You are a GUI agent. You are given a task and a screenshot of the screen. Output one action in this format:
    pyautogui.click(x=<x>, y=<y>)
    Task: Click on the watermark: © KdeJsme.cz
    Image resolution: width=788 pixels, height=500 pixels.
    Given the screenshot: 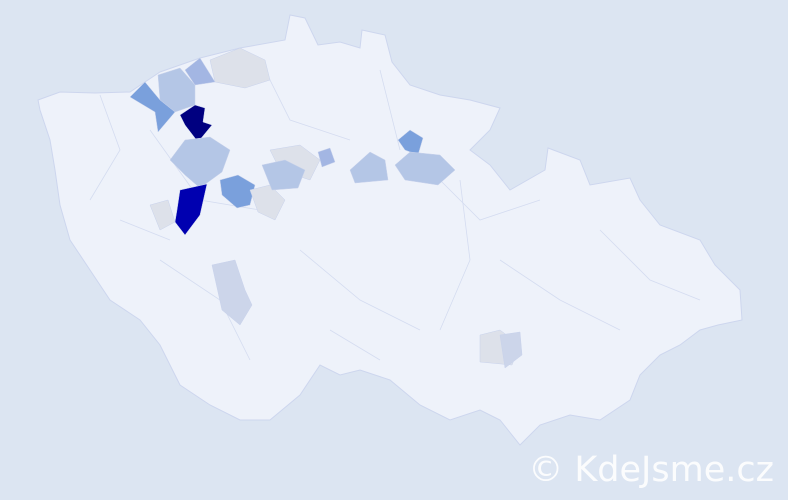 What is the action you would take?
    pyautogui.click(x=651, y=470)
    